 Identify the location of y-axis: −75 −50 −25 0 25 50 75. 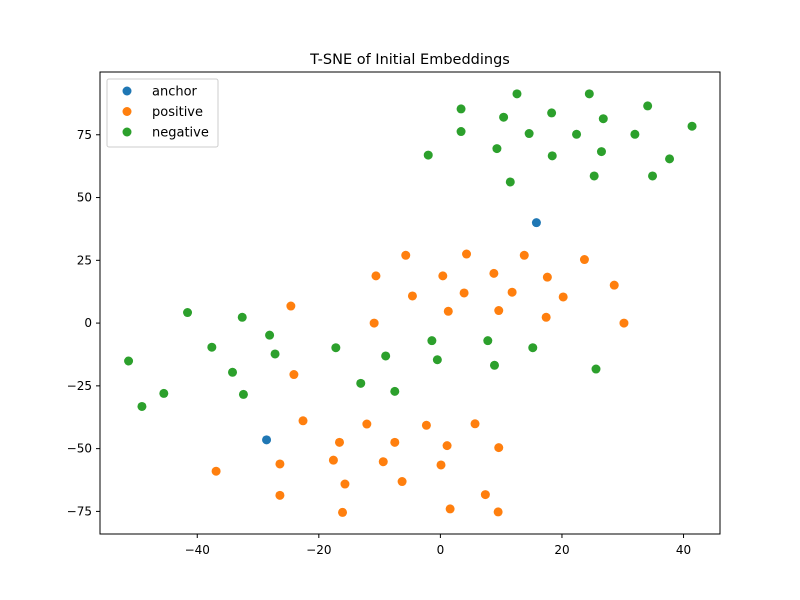
(83, 323).